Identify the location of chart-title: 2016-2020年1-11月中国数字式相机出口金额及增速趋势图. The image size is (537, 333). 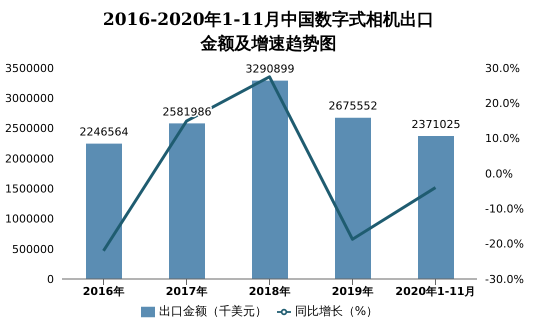
(269, 32).